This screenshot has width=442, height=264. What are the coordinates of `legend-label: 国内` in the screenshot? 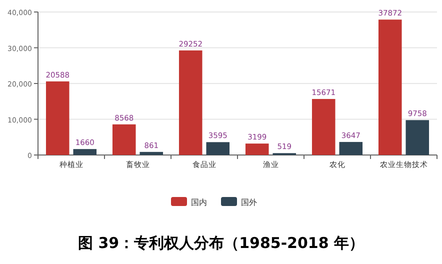 It's located at (199, 202).